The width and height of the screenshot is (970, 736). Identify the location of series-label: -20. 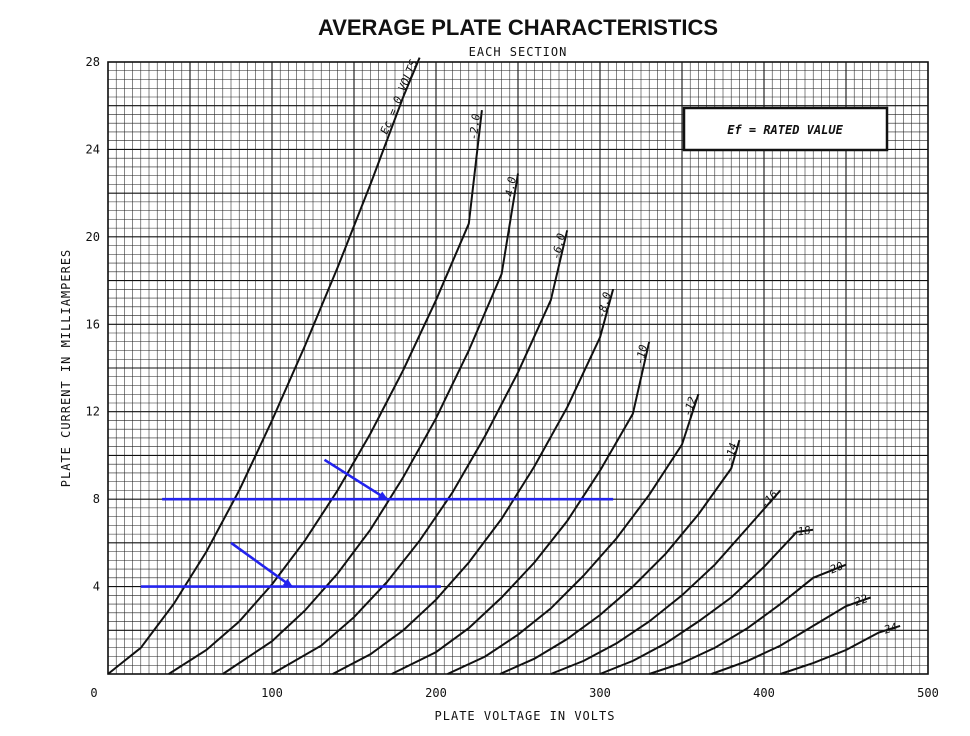
(834, 569).